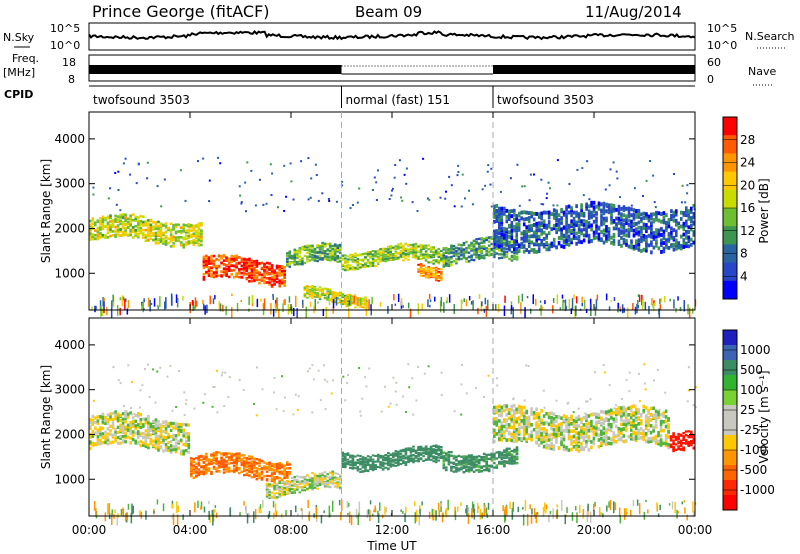 The width and height of the screenshot is (800, 554). What do you see at coordinates (753, 470) in the screenshot?
I see `vel-cbar-tick-6: -500` at bounding box center [753, 470].